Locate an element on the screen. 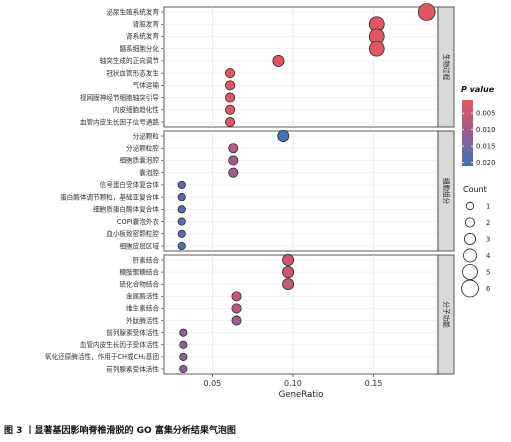 The width and height of the screenshot is (511, 442). color-legend-tick-label: 0.015 is located at coordinates (485, 147).